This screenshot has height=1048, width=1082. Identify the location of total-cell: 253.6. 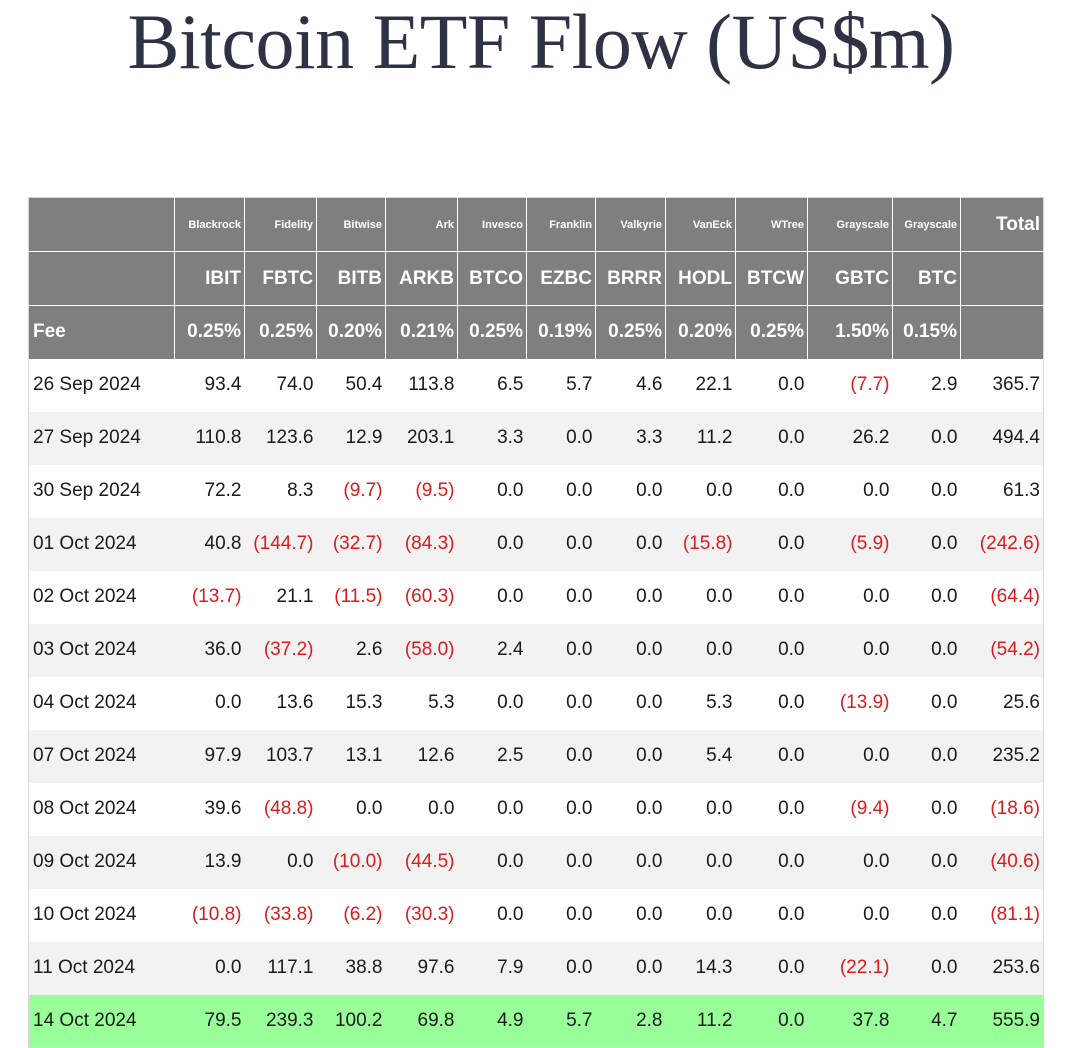
(1002, 968).